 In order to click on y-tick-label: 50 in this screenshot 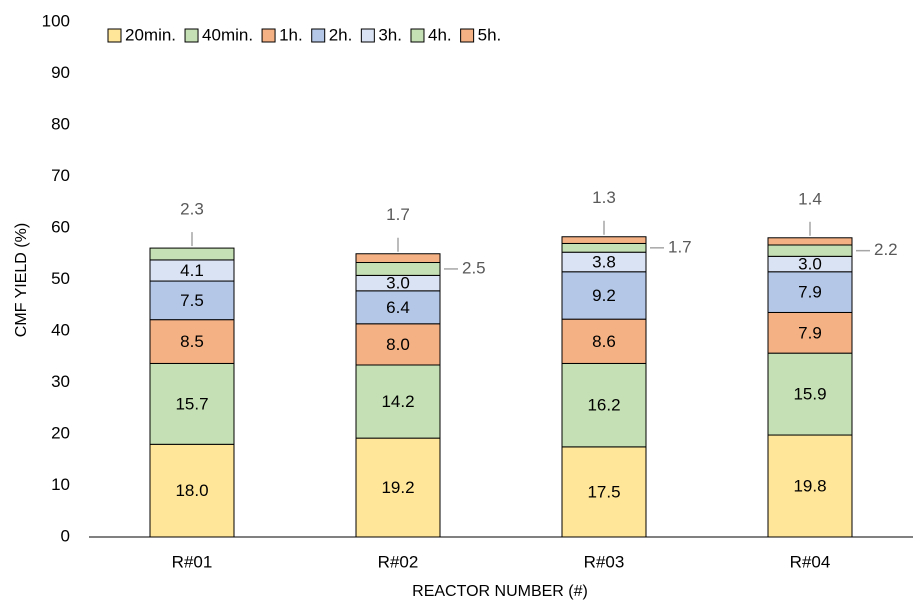, I will do `click(60, 278)`.